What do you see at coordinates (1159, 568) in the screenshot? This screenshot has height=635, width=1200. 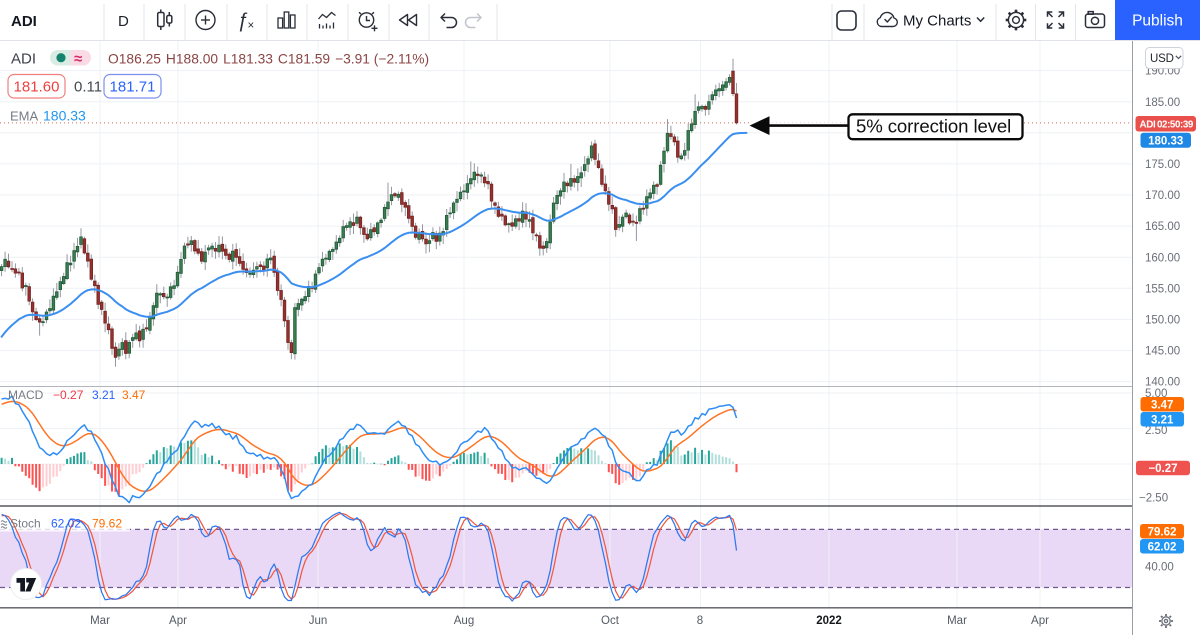 I see `svg-text: 40.00` at bounding box center [1159, 568].